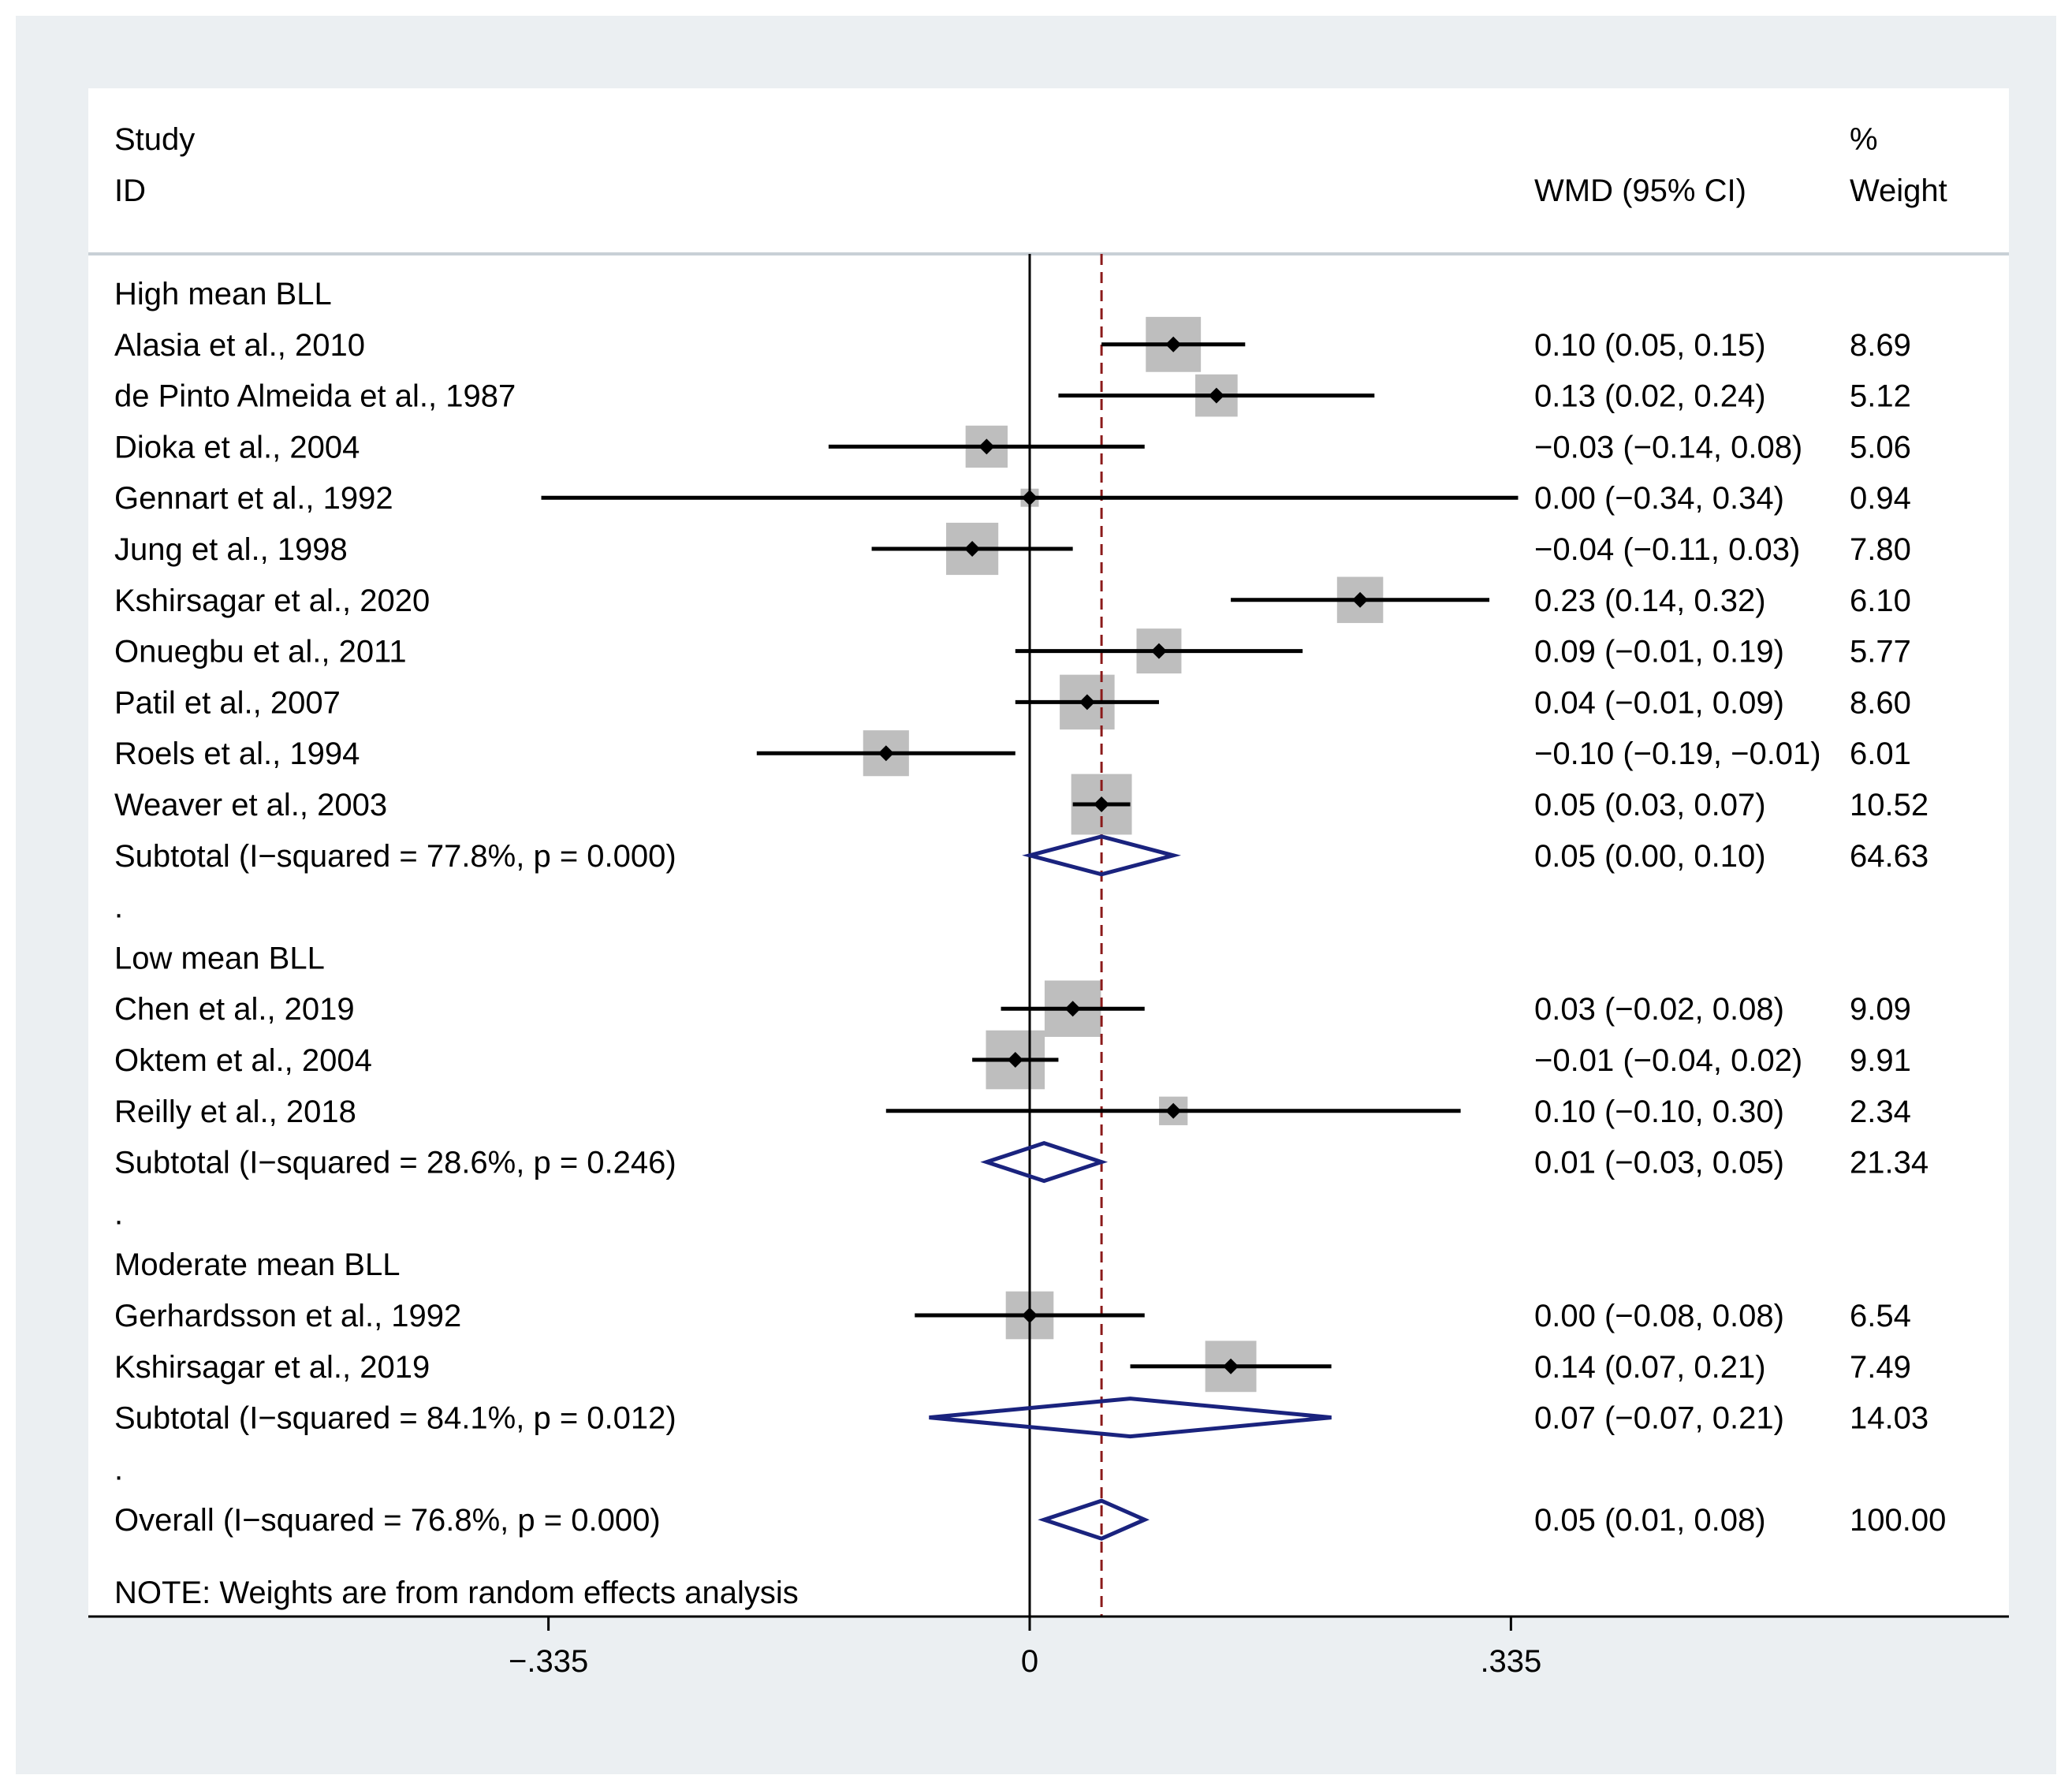 The width and height of the screenshot is (2072, 1790). Describe the element at coordinates (1659, 1112) in the screenshot. I see `row-ci: 0.10 (−0.10, 0.30)` at that location.